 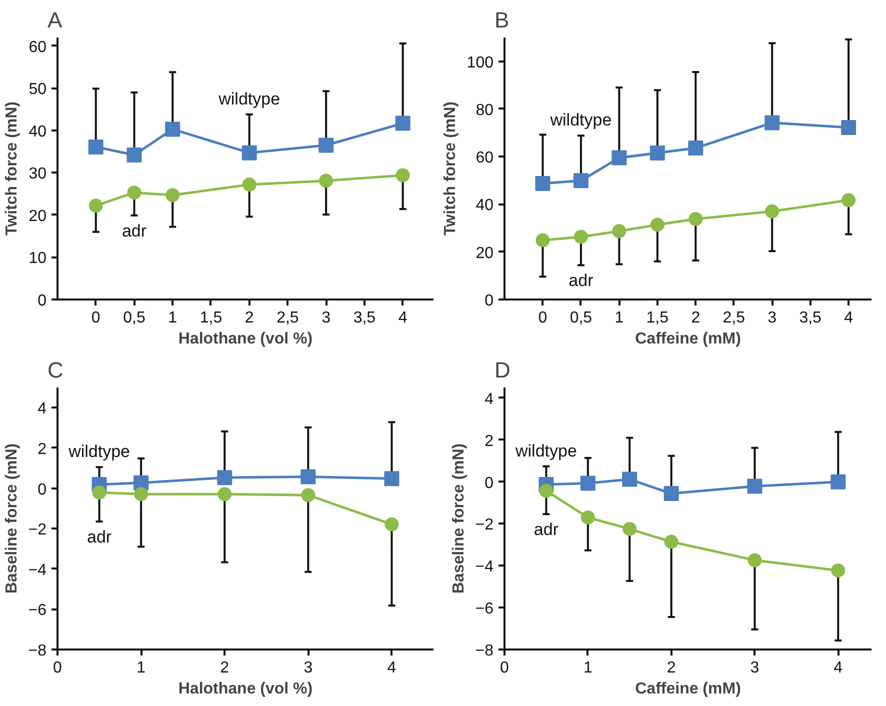 What do you see at coordinates (56, 370) in the screenshot?
I see `chart-title: C` at bounding box center [56, 370].